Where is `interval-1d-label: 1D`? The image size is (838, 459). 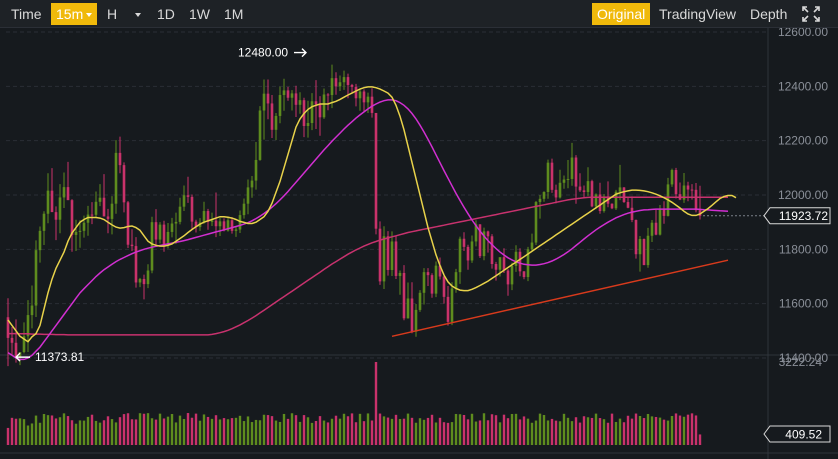 interval-1d-label: 1D is located at coordinates (166, 14).